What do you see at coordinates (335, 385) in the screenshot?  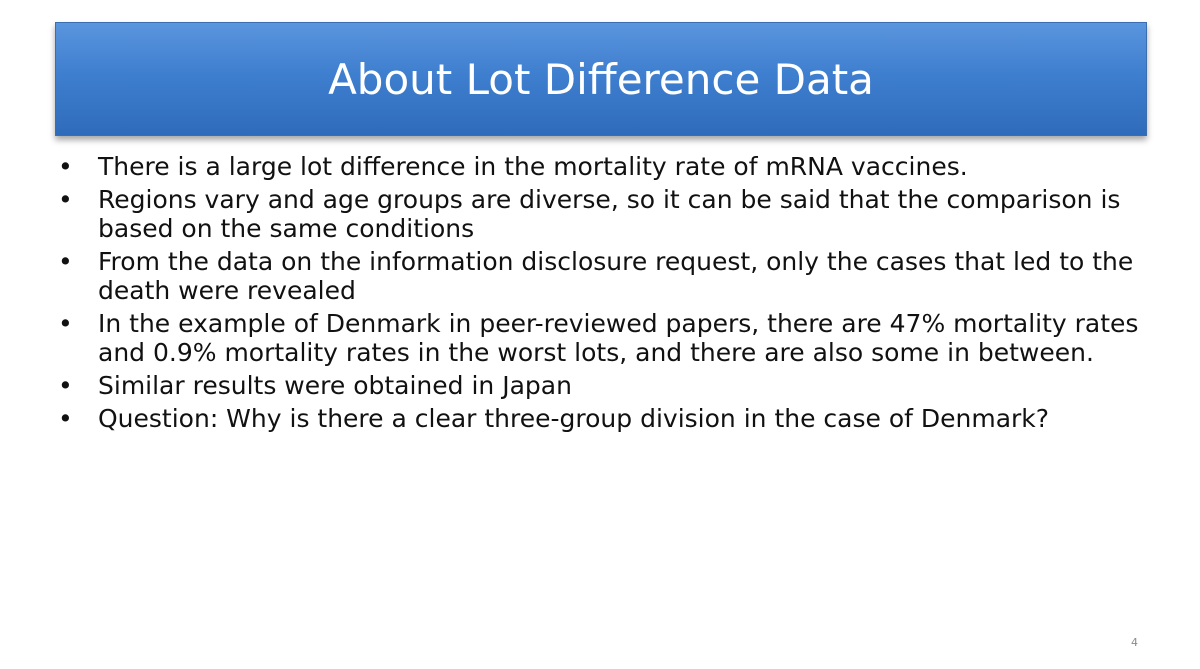 I see `bullet-text: Similar results were obtained in Japan` at bounding box center [335, 385].